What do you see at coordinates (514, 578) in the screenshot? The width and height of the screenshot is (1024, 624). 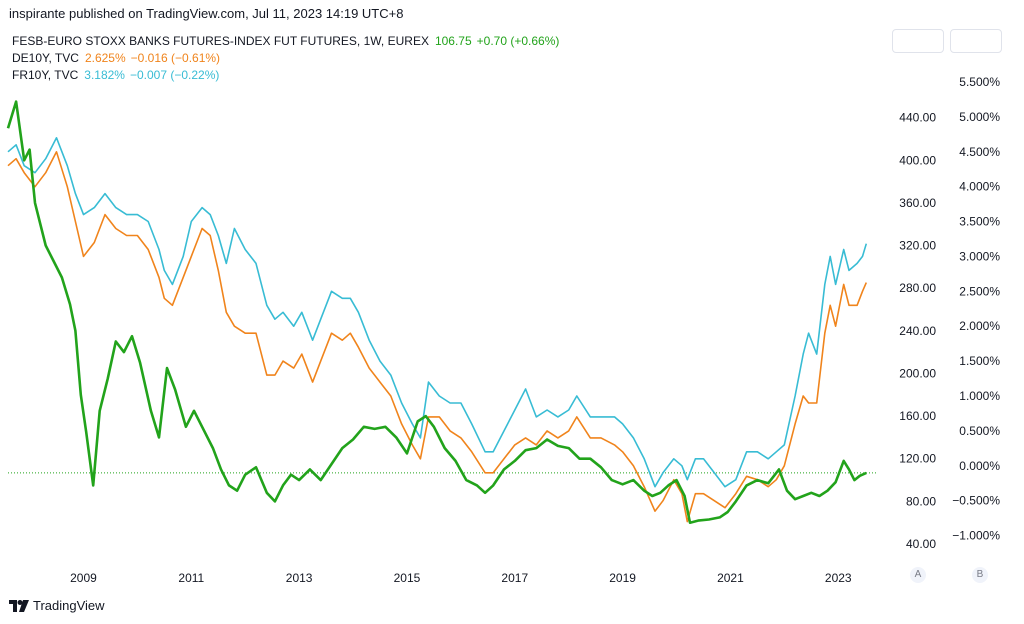 I see `x-tick-label: 2017` at bounding box center [514, 578].